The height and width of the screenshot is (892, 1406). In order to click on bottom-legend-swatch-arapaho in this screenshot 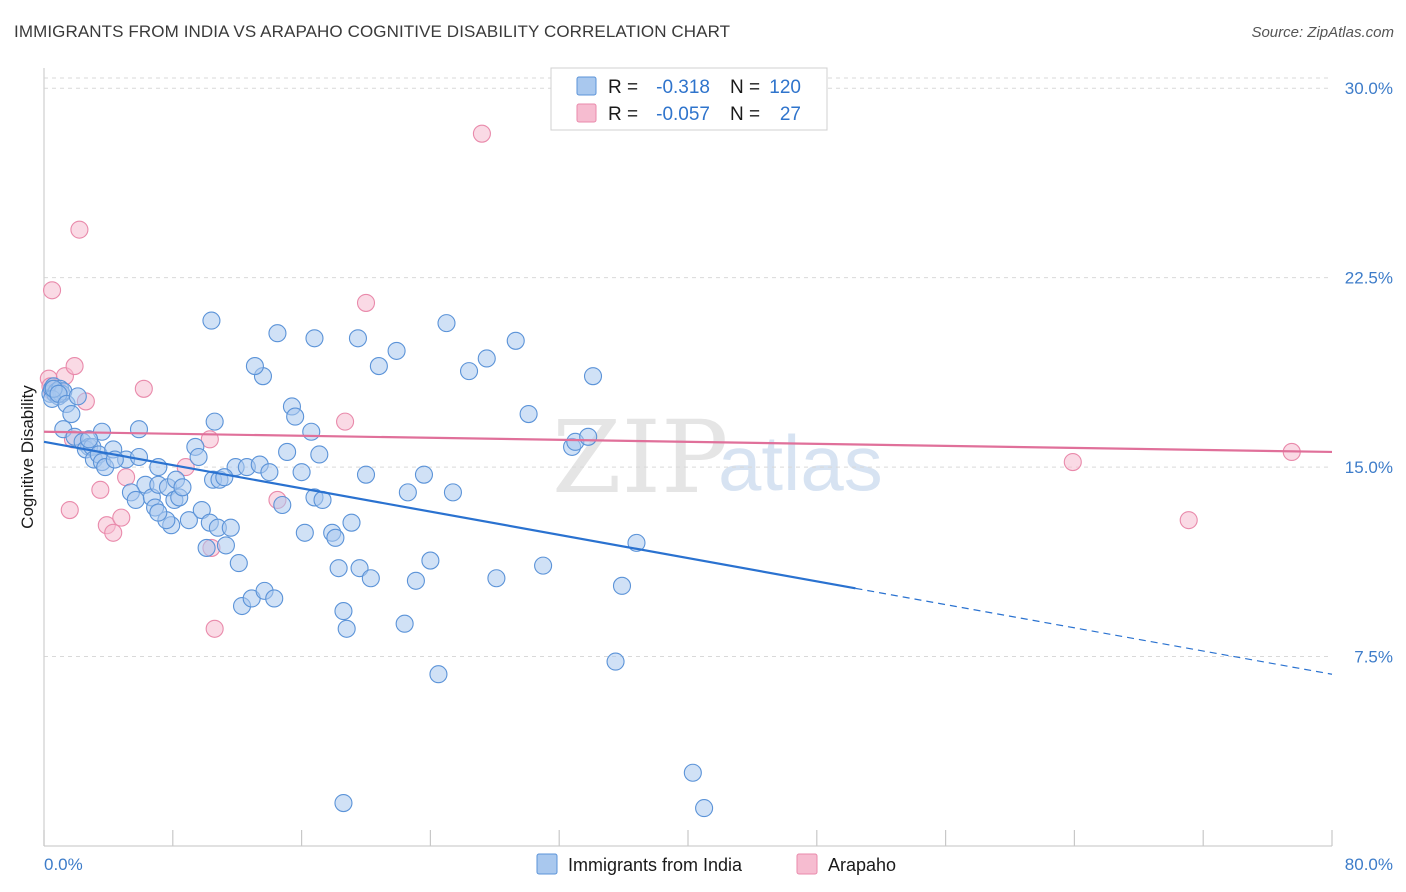, I will do `click(807, 864)`.